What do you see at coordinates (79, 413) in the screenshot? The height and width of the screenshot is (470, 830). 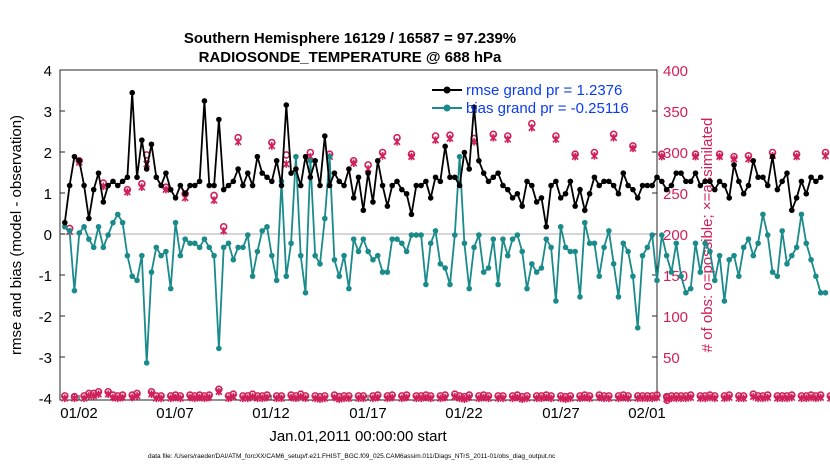 I see `x-tick-label: 01/02` at bounding box center [79, 413].